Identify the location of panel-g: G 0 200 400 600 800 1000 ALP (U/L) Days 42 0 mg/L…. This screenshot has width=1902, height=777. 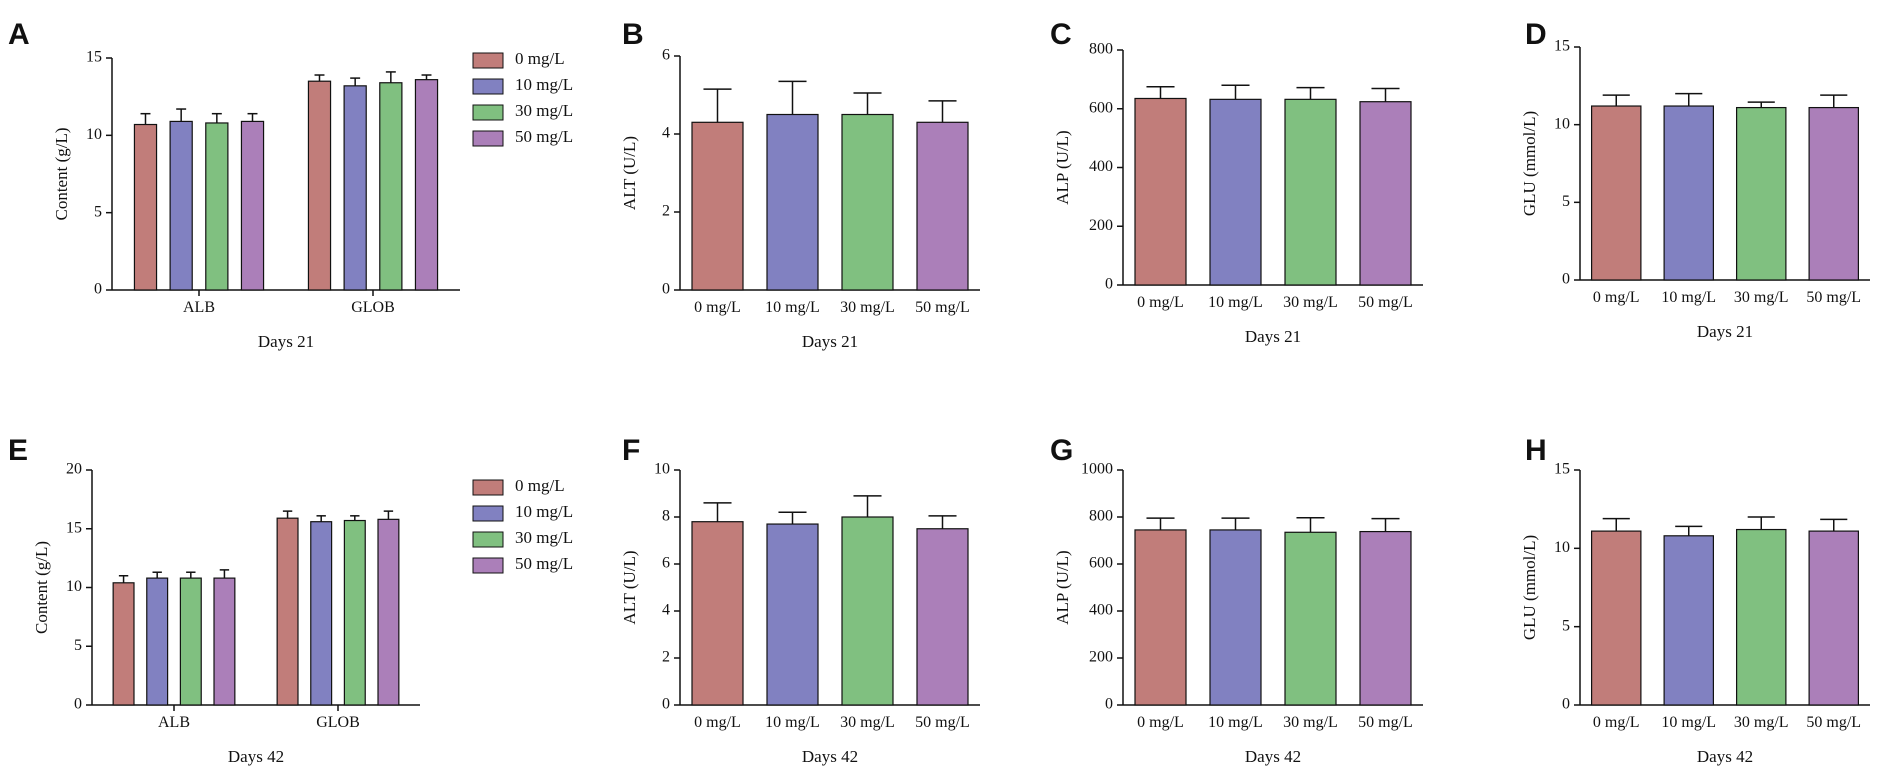
(1236, 600).